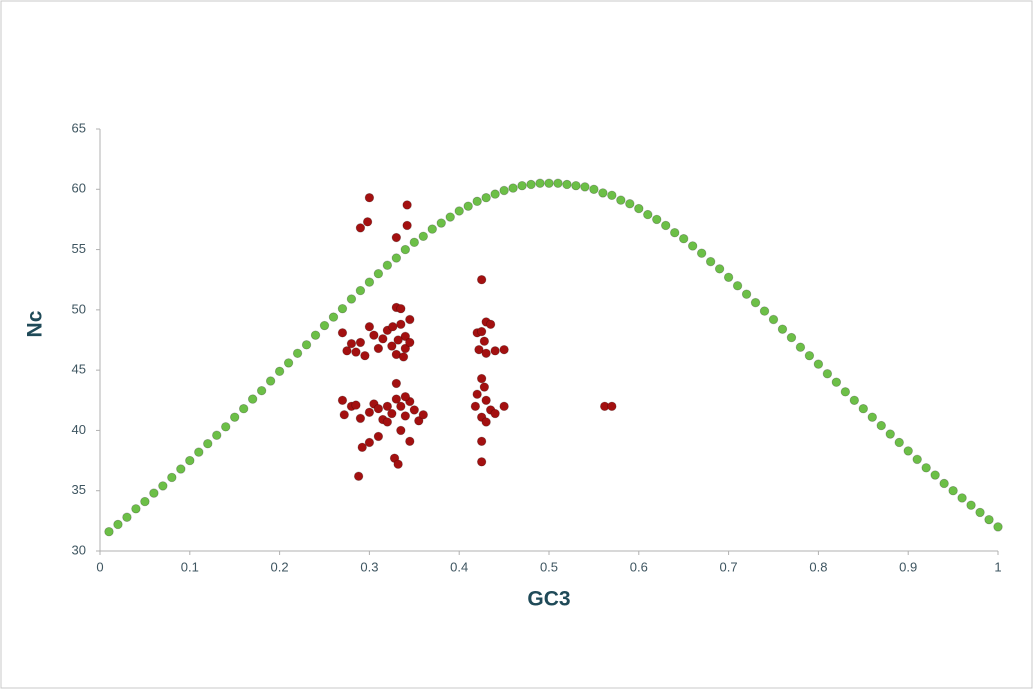  What do you see at coordinates (79, 127) in the screenshot?
I see `y-tick-label: 65` at bounding box center [79, 127].